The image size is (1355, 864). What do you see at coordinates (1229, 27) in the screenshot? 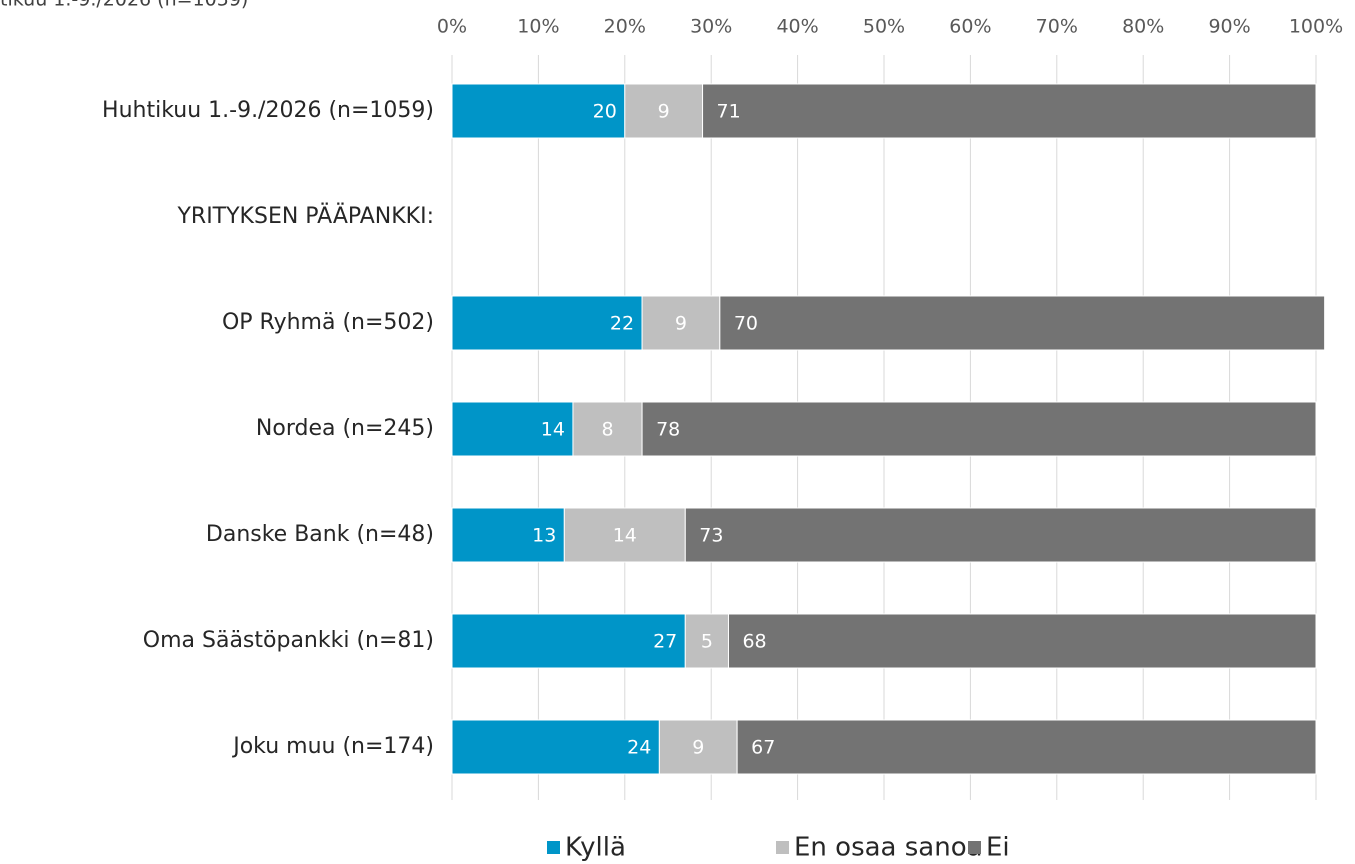
I see `x-tick-label: 90%` at bounding box center [1229, 27].